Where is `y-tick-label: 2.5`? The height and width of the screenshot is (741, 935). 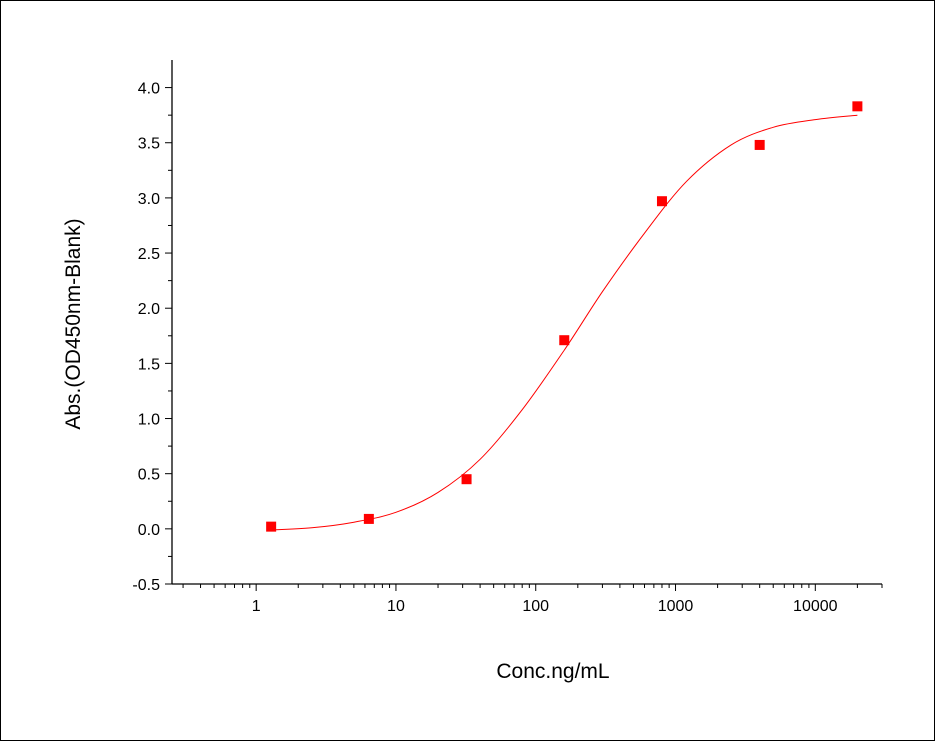
y-tick-label: 2.5 is located at coordinates (149, 254).